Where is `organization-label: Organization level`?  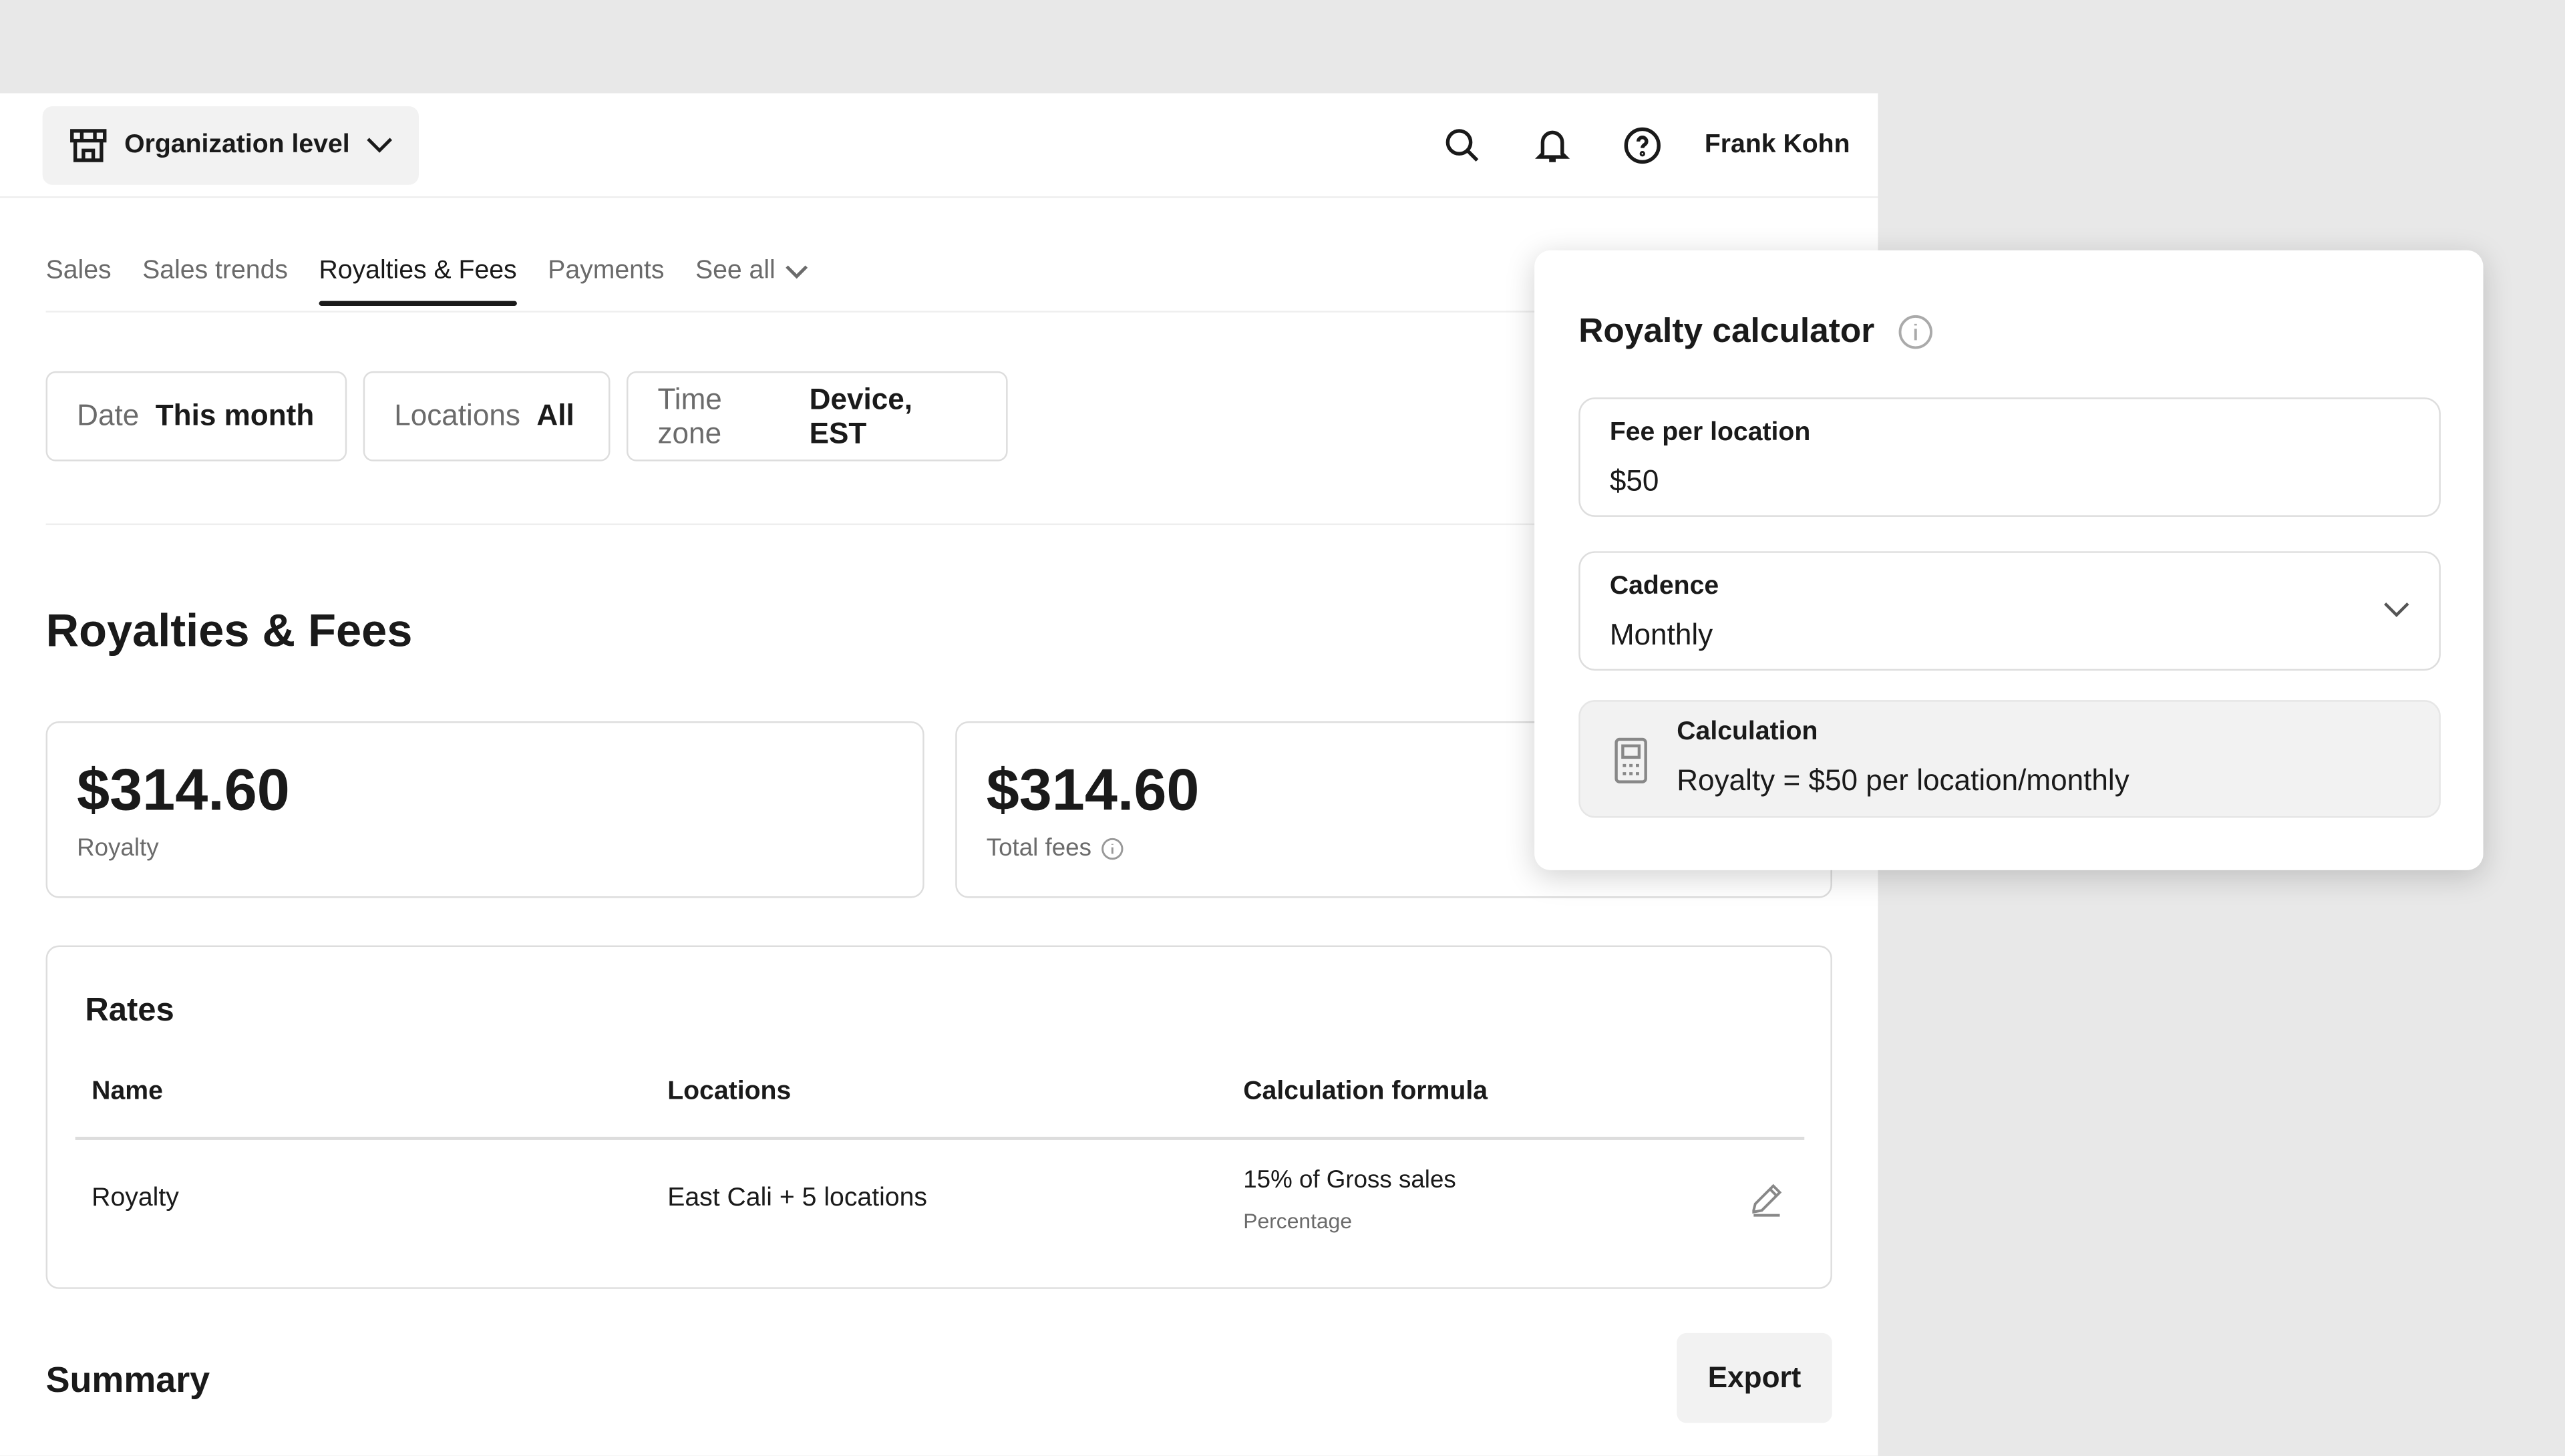
organization-label: Organization level is located at coordinates (237, 144).